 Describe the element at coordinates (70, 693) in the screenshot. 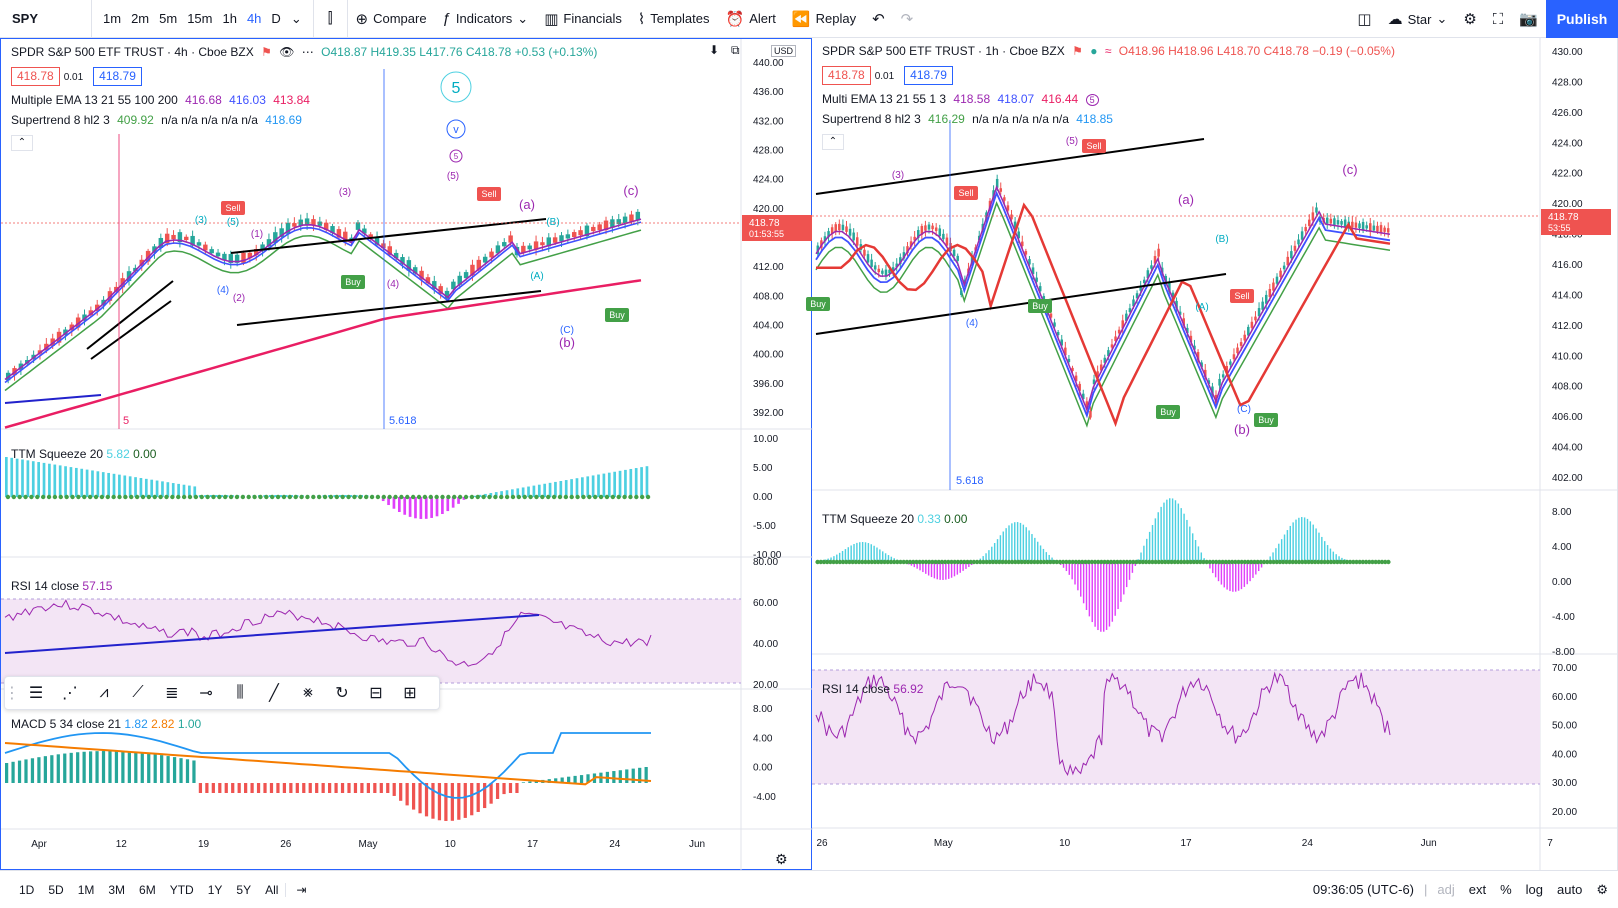

I see `elliott-impulse-icon: ⋰` at that location.